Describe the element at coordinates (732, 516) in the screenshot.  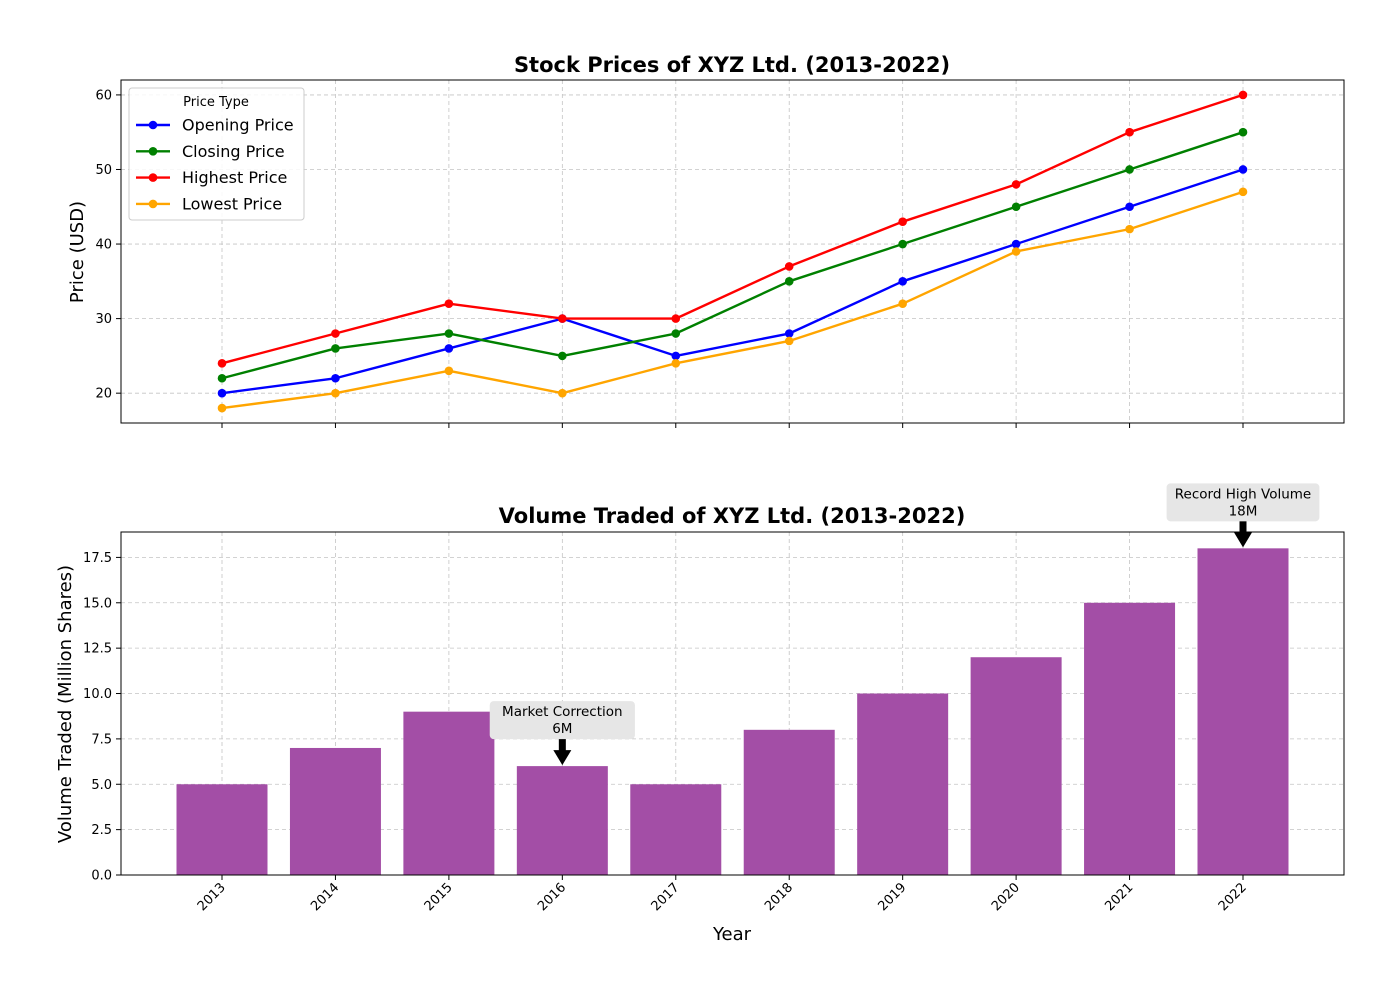
I see `volume-chart-title: Volume Traded of XYZ Ltd. (2013-2022)` at that location.